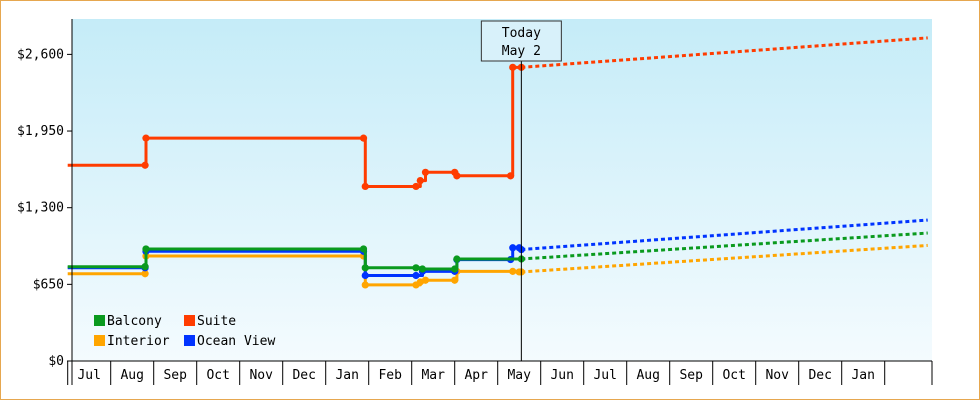 The width and height of the screenshot is (980, 401). Describe the element at coordinates (99, 320) in the screenshot. I see `balcony-legend-swatch` at that location.